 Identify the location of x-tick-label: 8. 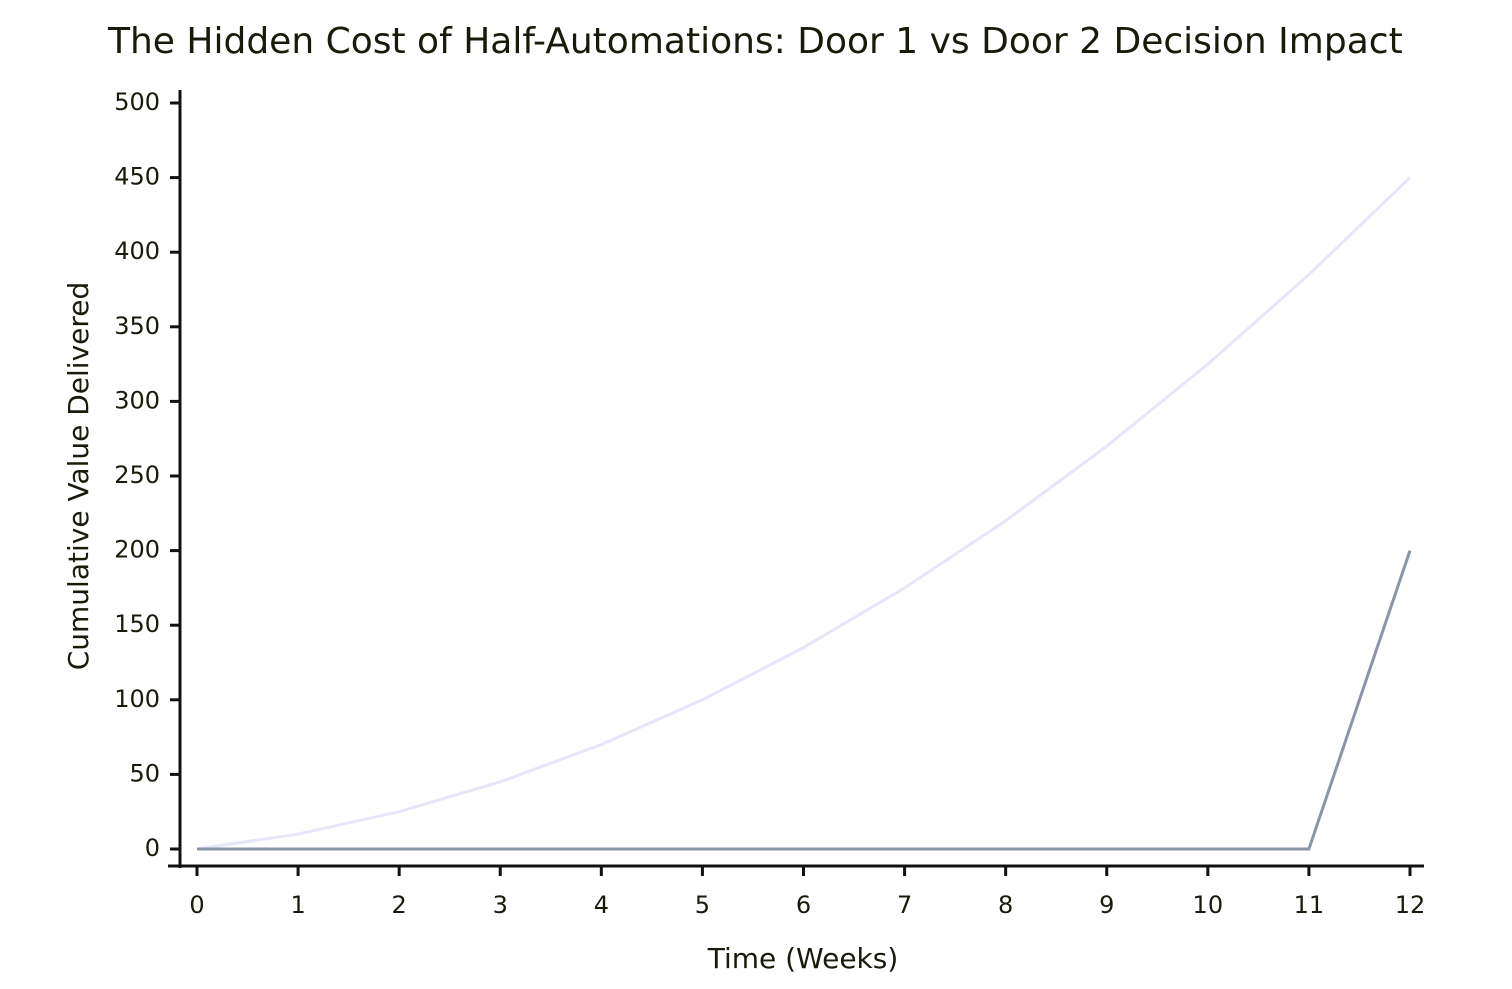
(1005, 905).